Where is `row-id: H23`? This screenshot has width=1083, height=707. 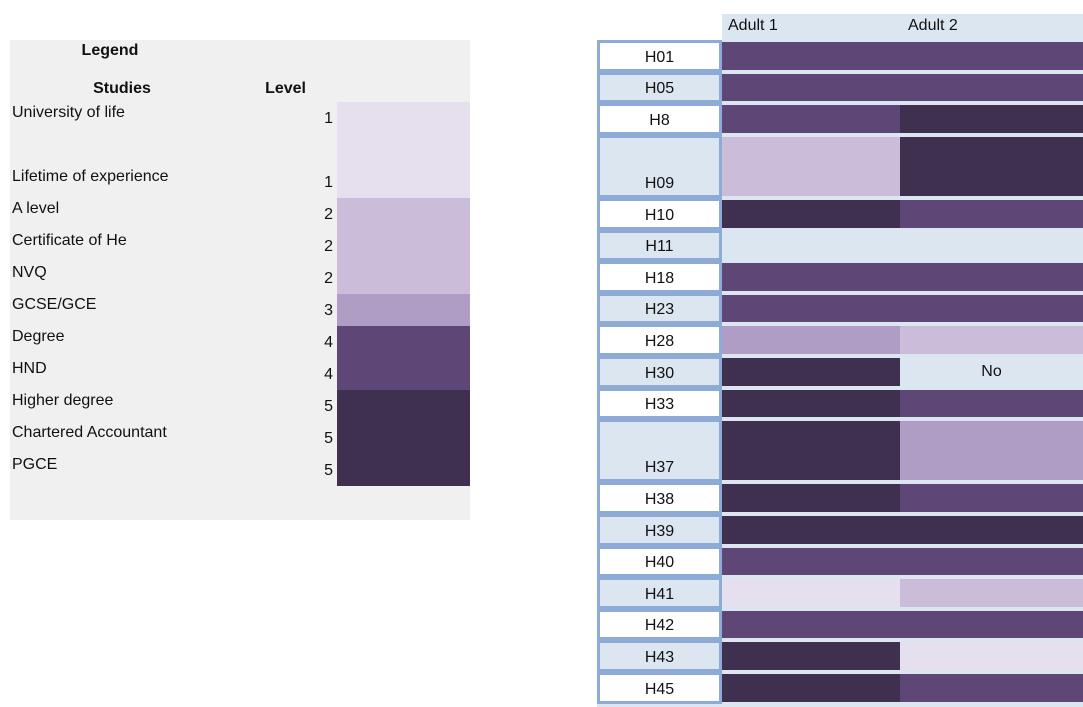
row-id: H23 is located at coordinates (659, 308).